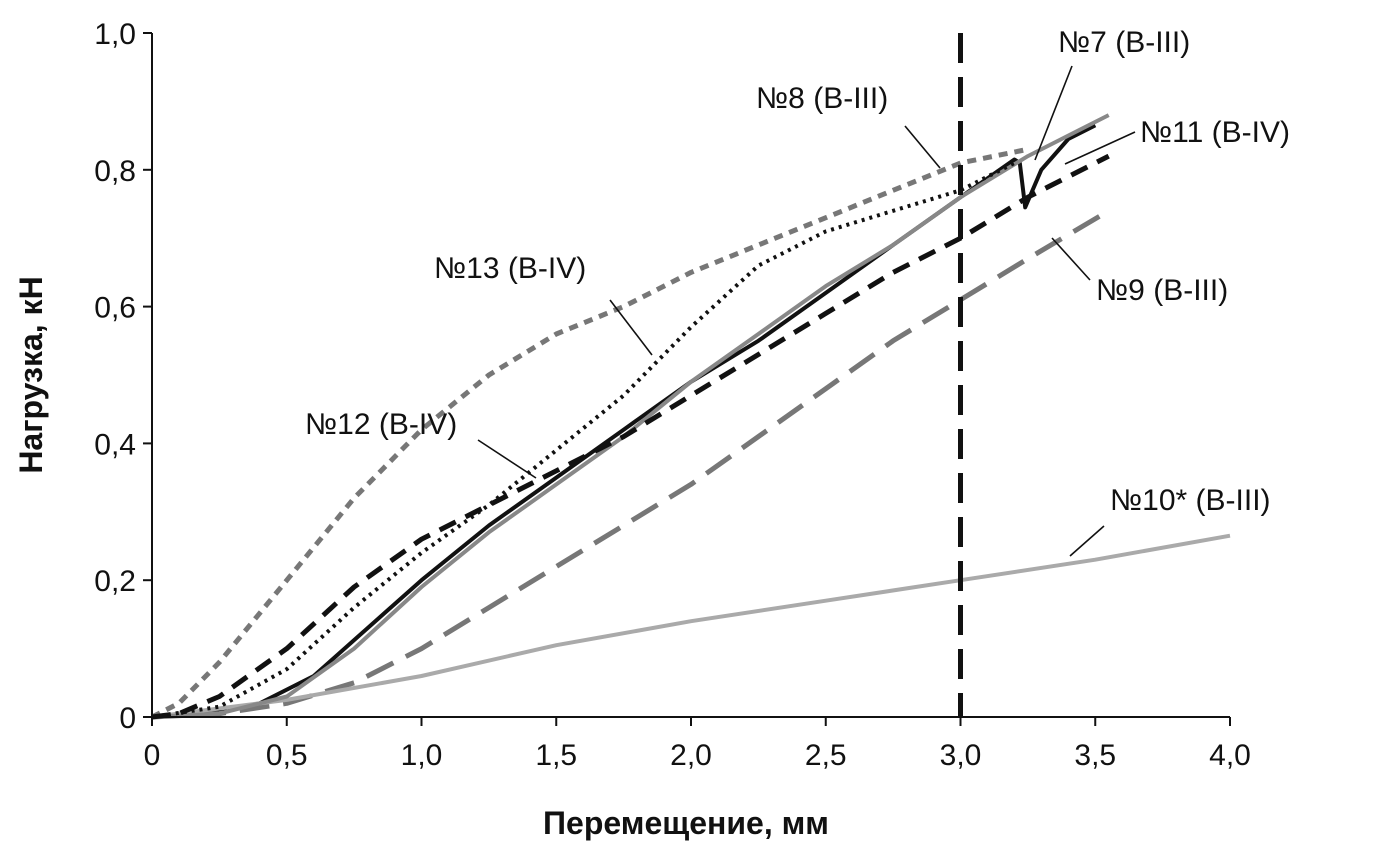  Describe the element at coordinates (1087, 541) in the screenshot. I see `leader-line-10-b-iii` at that location.